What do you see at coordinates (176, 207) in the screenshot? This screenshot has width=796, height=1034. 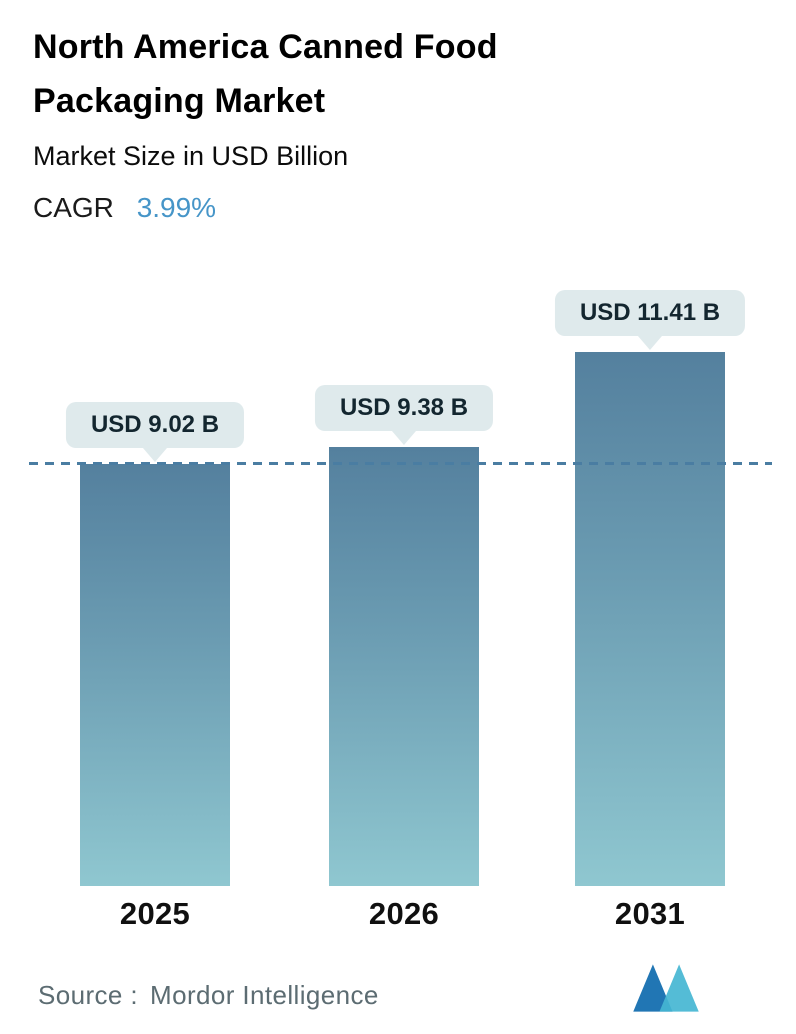 I see `cagr-value: 3.99%` at bounding box center [176, 207].